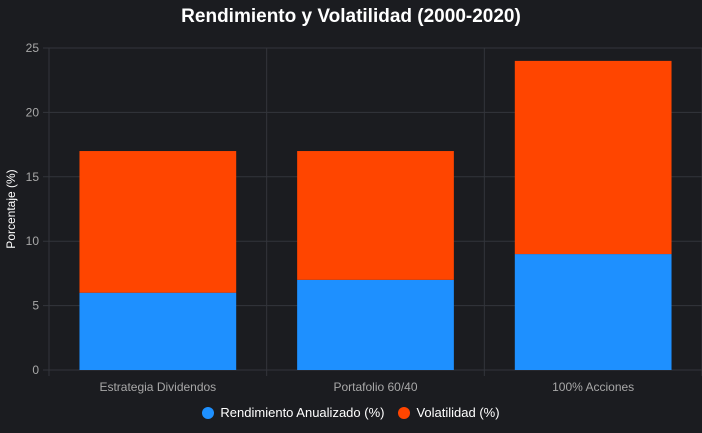 This screenshot has width=702, height=433. What do you see at coordinates (33, 241) in the screenshot?
I see `y-tick-label: 10` at bounding box center [33, 241].